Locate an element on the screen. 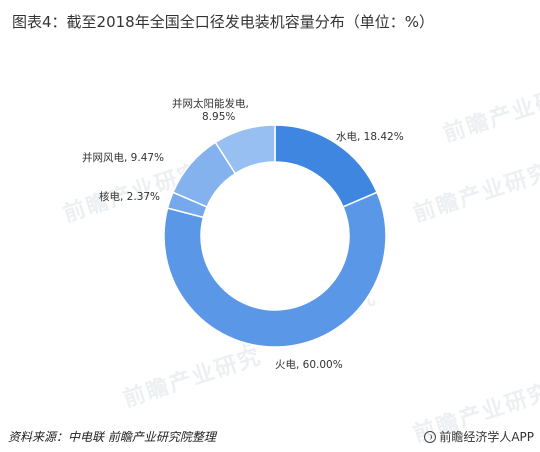  brand-text: 前瞻经济学人APP is located at coordinates (486, 437).